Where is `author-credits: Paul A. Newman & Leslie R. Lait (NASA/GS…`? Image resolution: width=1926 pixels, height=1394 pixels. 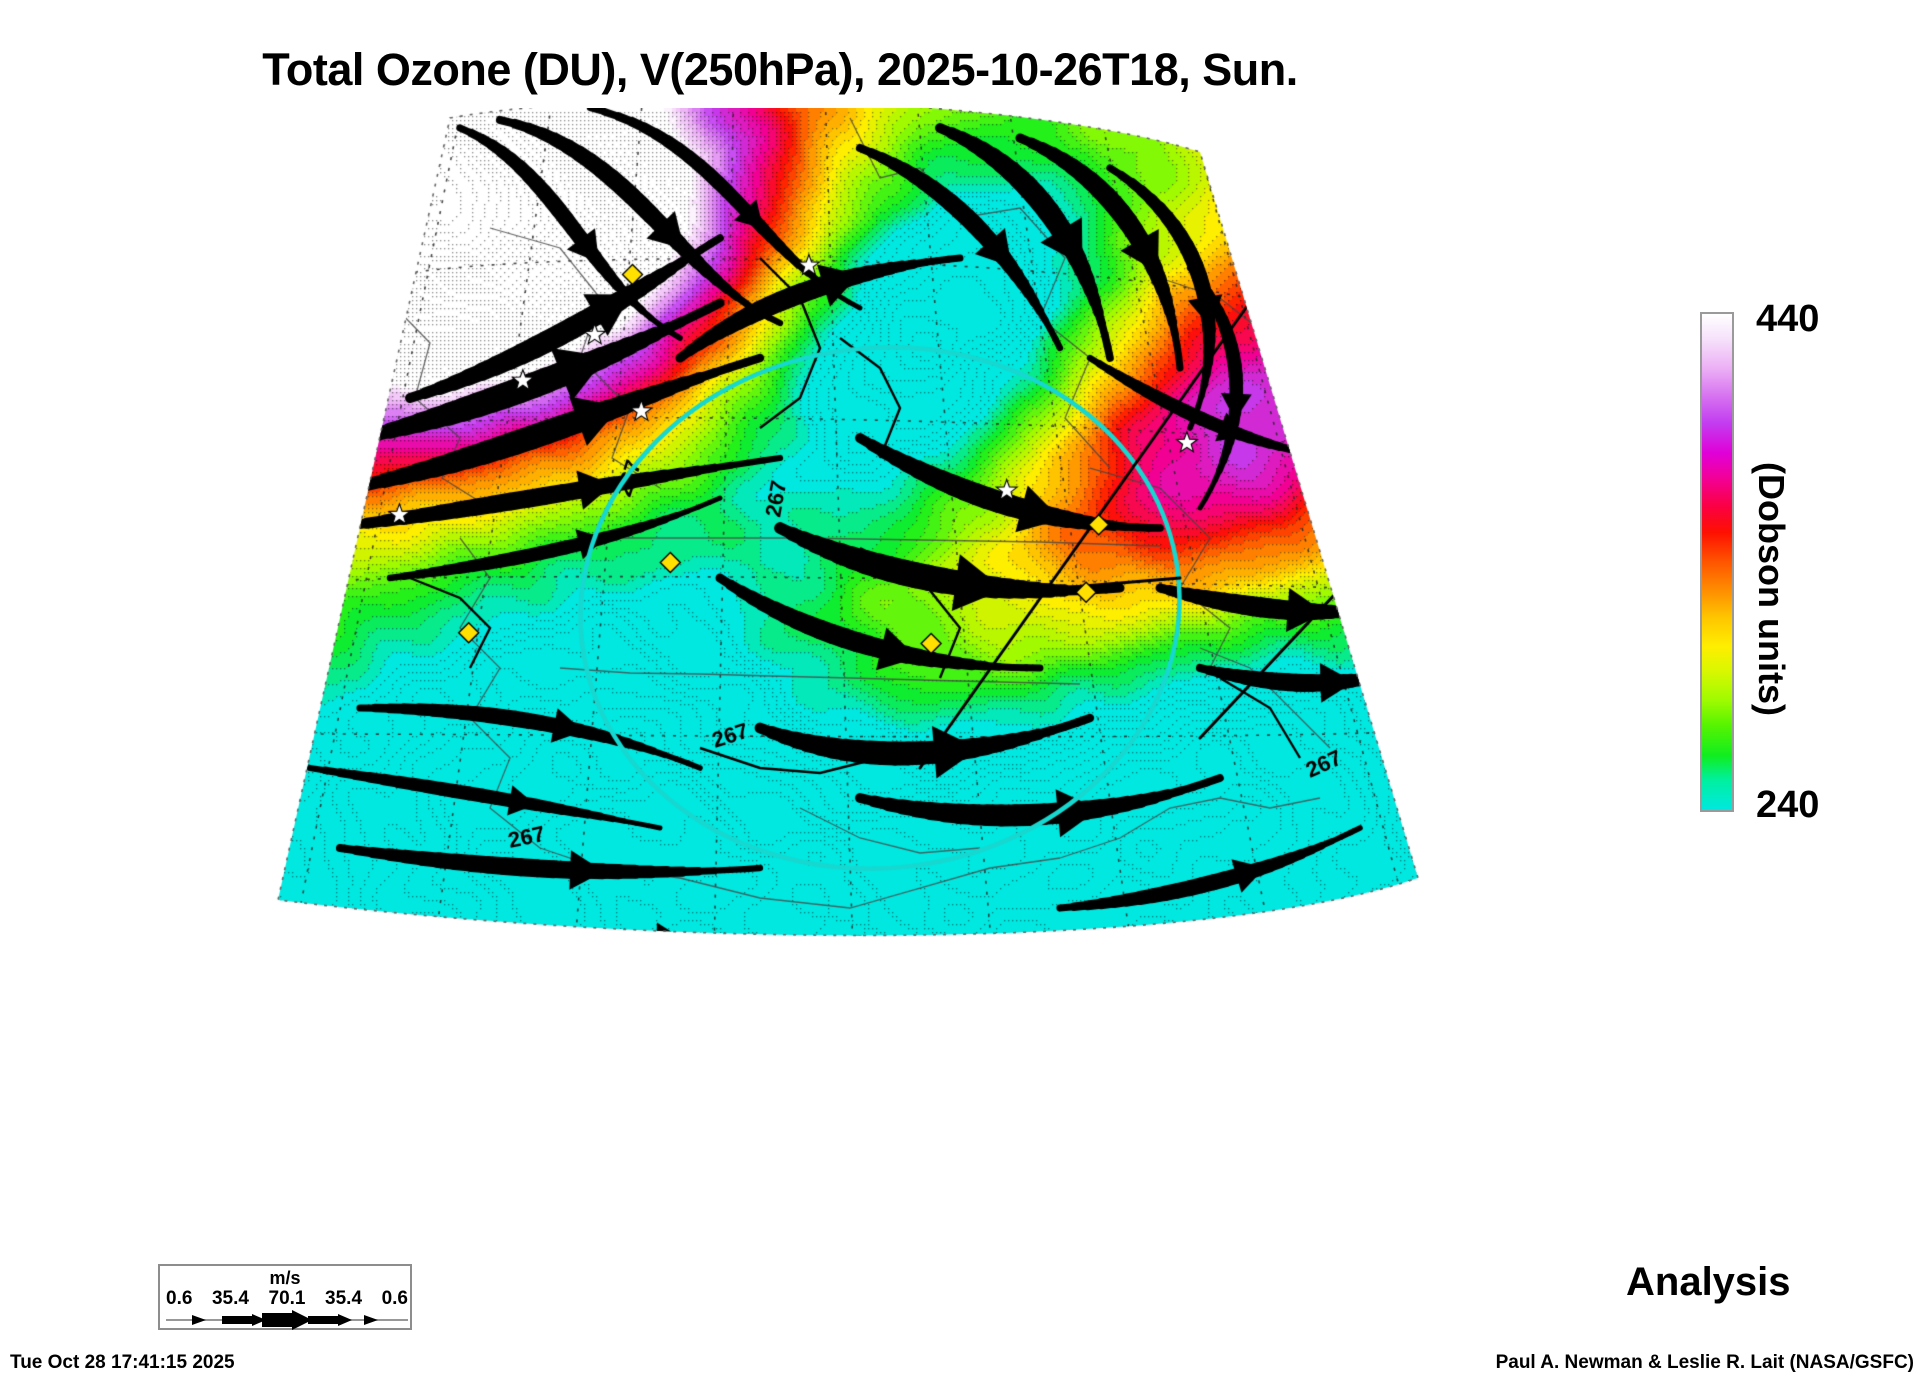
author-credits: Paul A. Newman & Leslie R. Lait (NASA/GS… is located at coordinates (1704, 1362).